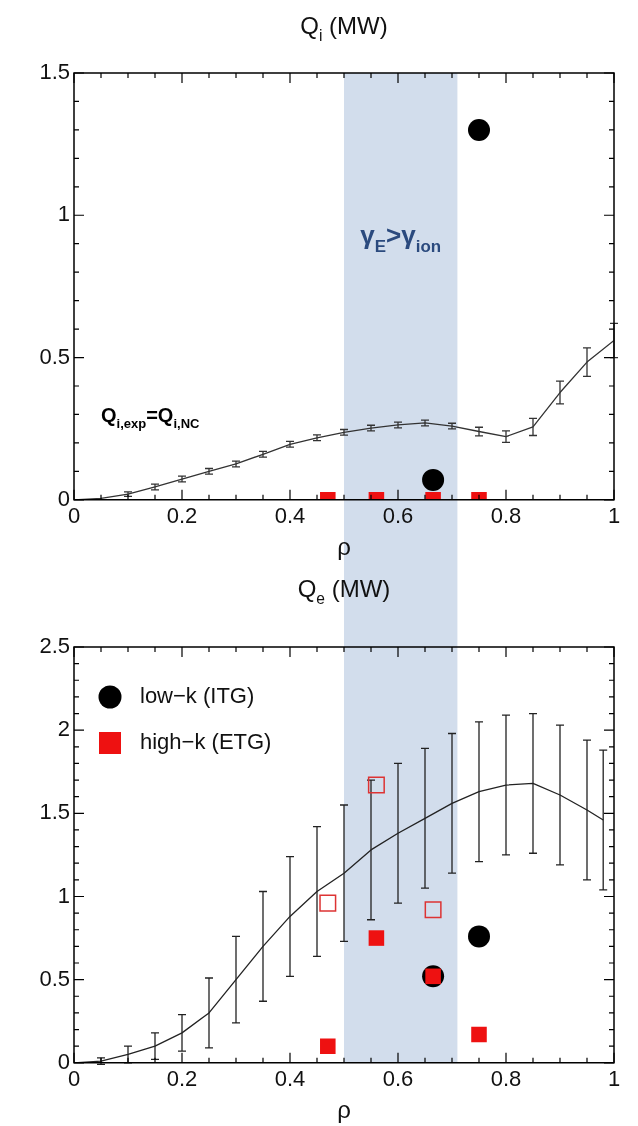  What do you see at coordinates (63, 729) in the screenshot?
I see `y-tick-label: 2` at bounding box center [63, 729].